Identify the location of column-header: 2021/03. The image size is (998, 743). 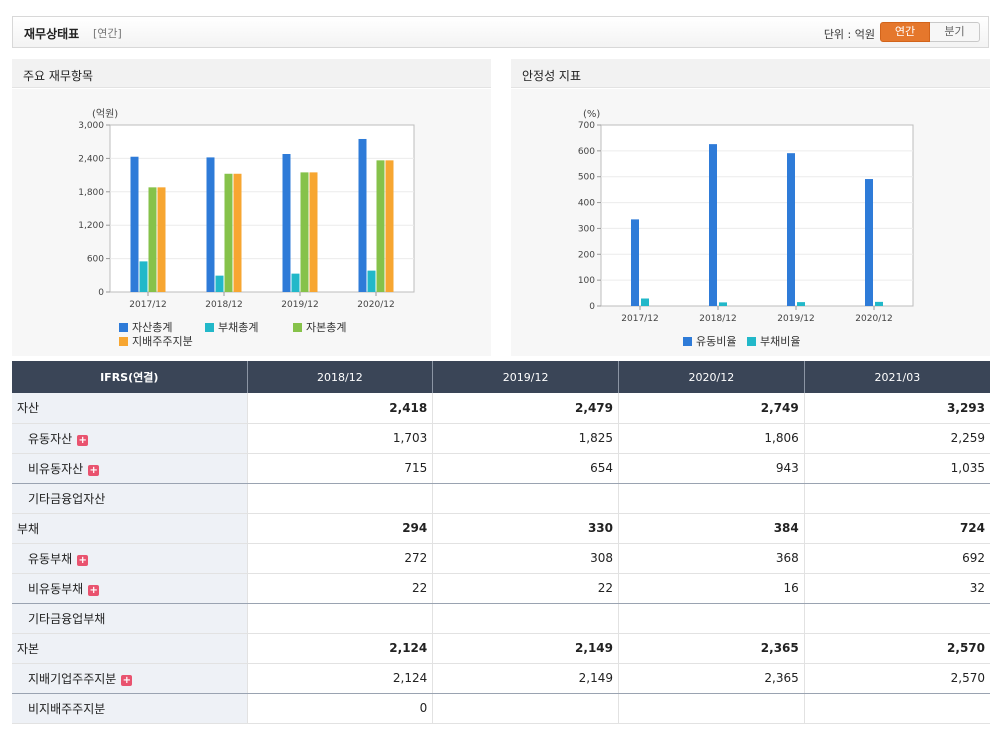
(896, 377).